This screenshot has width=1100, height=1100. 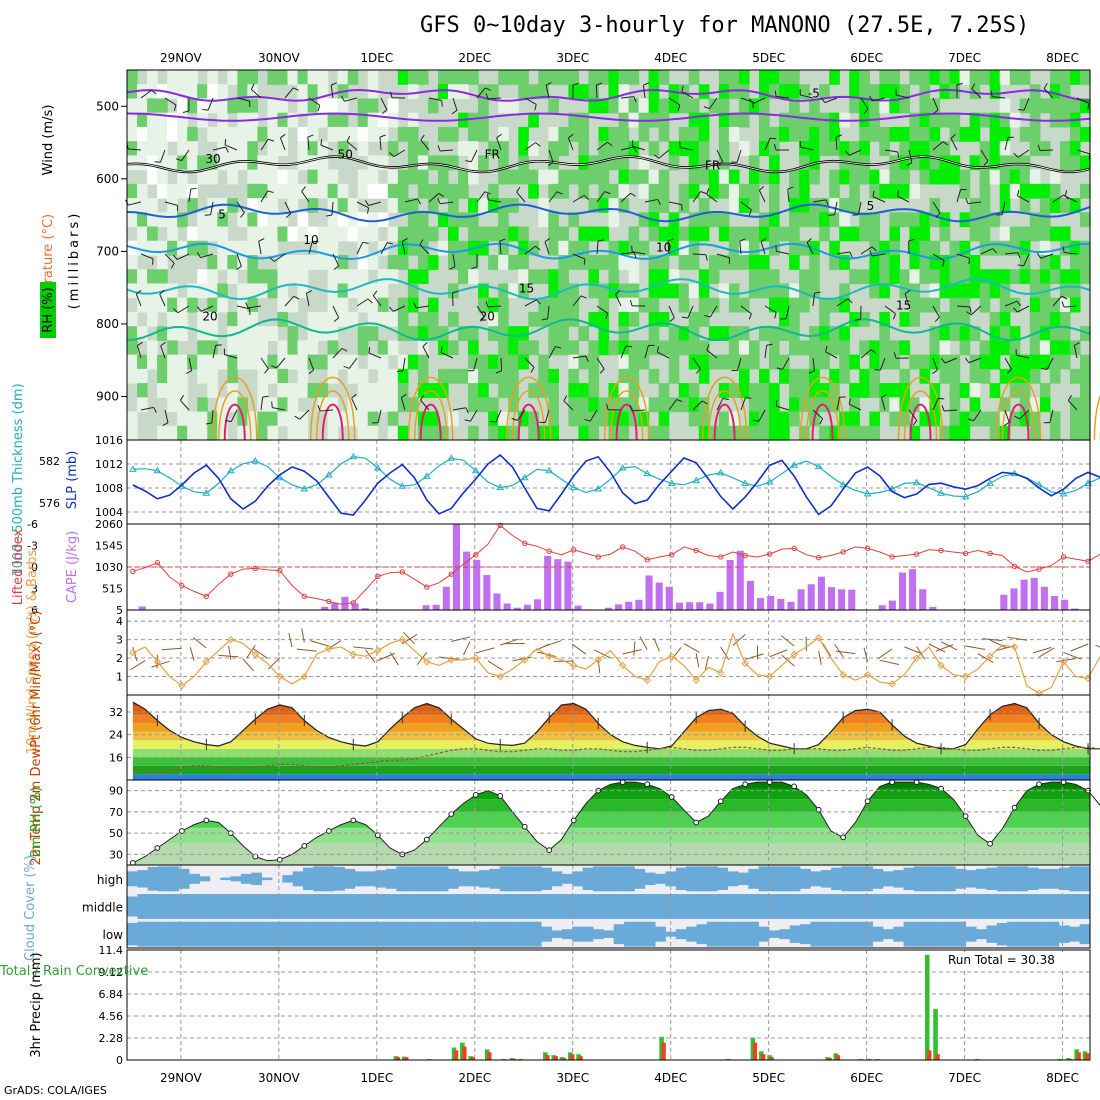 I want to click on ylabel-lifted-index: Lifted Index, so click(x=18, y=566).